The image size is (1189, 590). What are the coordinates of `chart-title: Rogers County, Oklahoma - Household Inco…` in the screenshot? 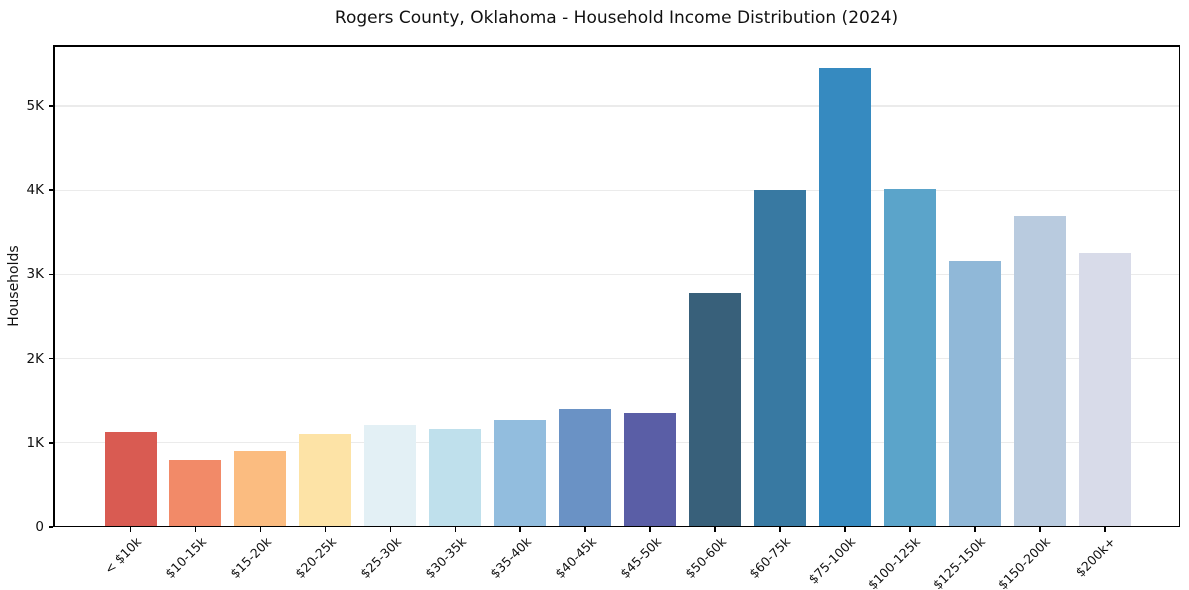 It's located at (616, 18).